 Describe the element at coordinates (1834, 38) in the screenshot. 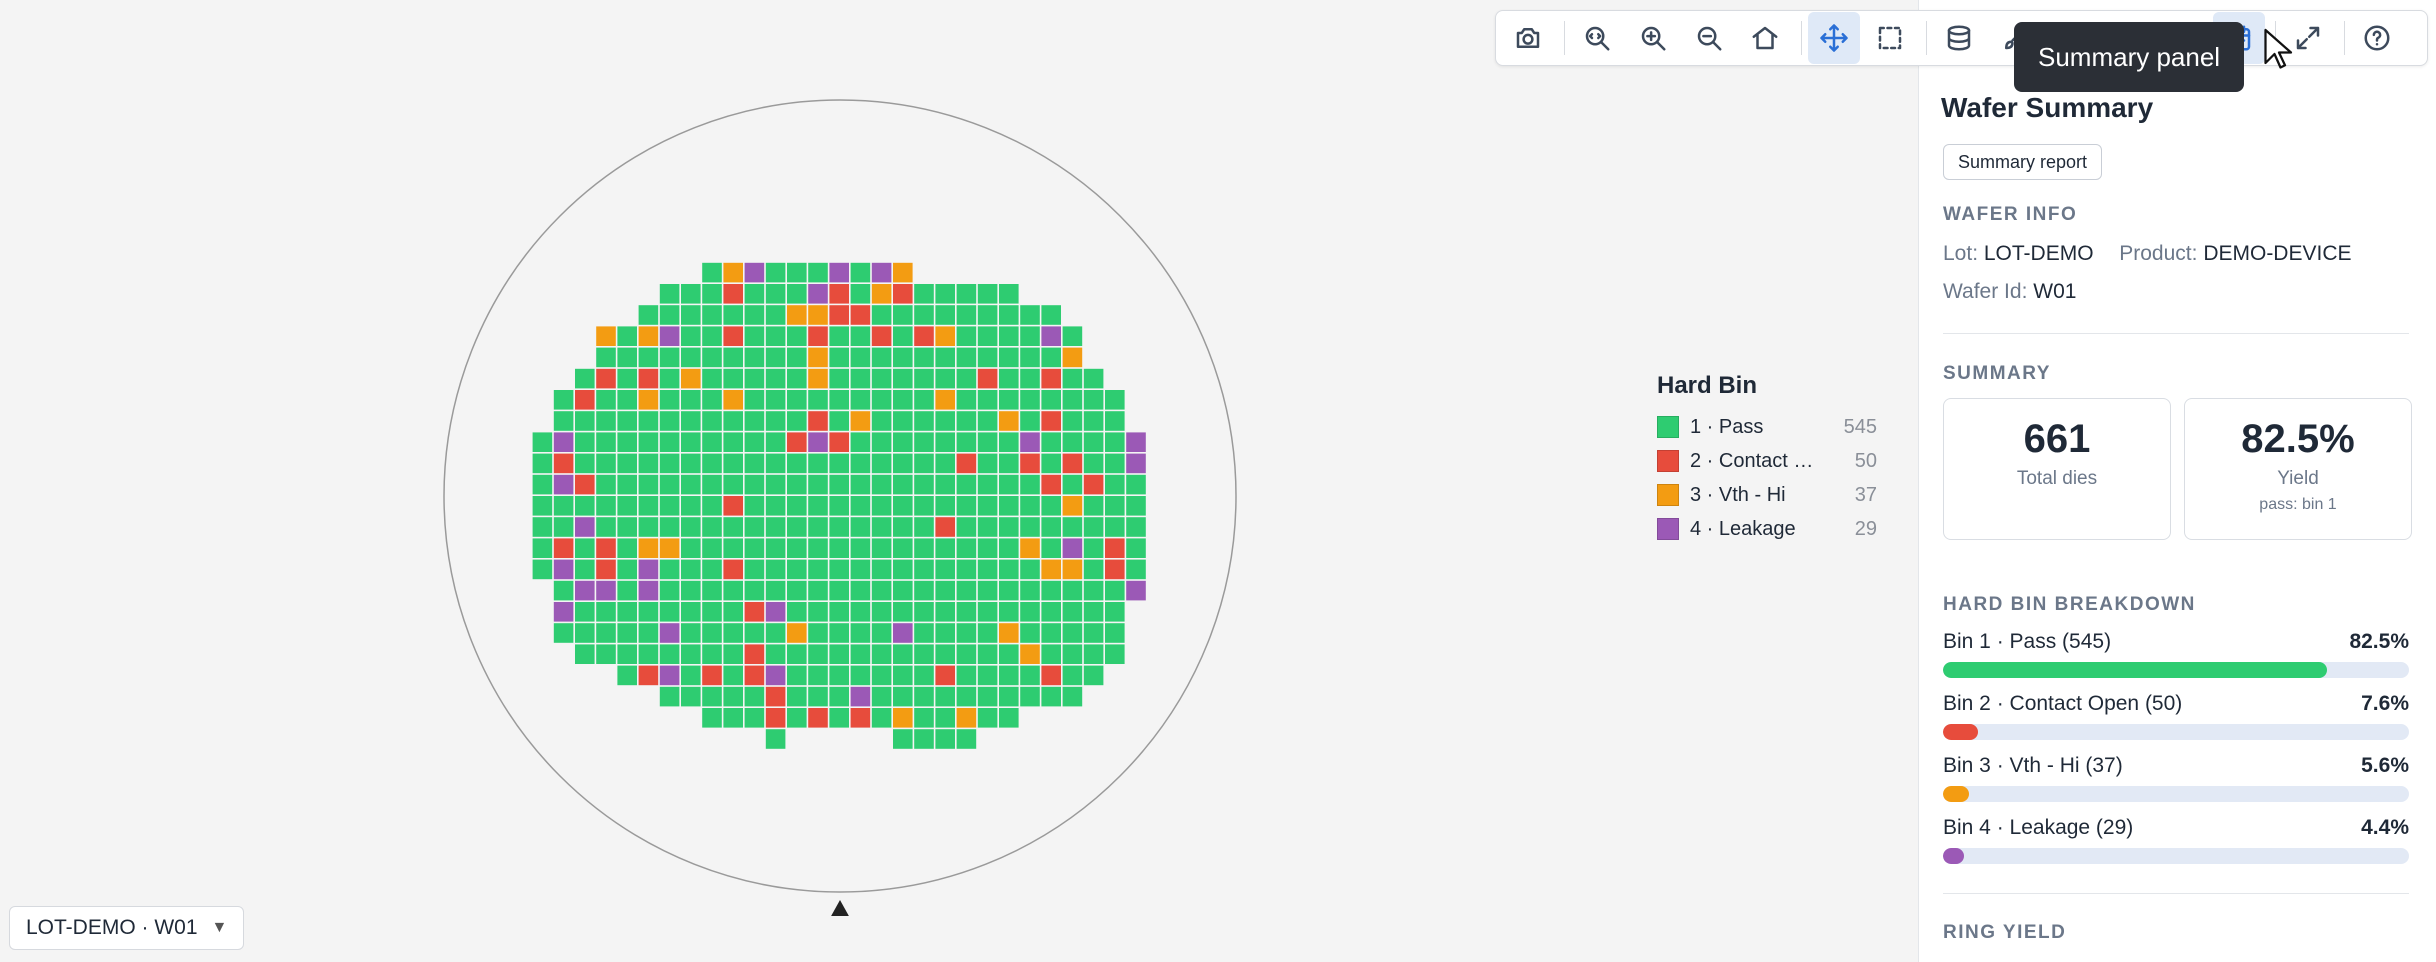

I see `pan-tool-button` at that location.